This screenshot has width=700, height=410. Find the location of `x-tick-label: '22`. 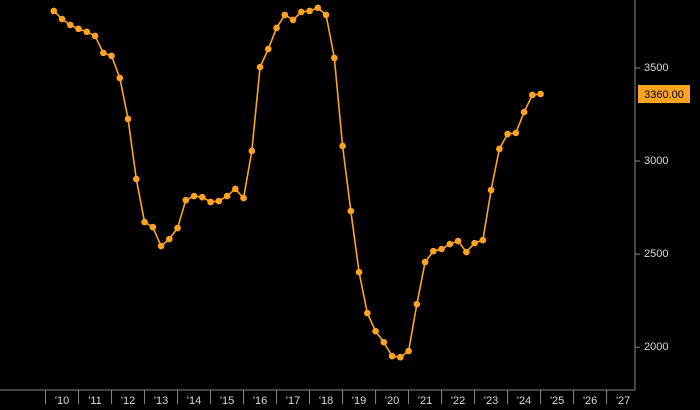

x-tick-label: '22 is located at coordinates (458, 401).